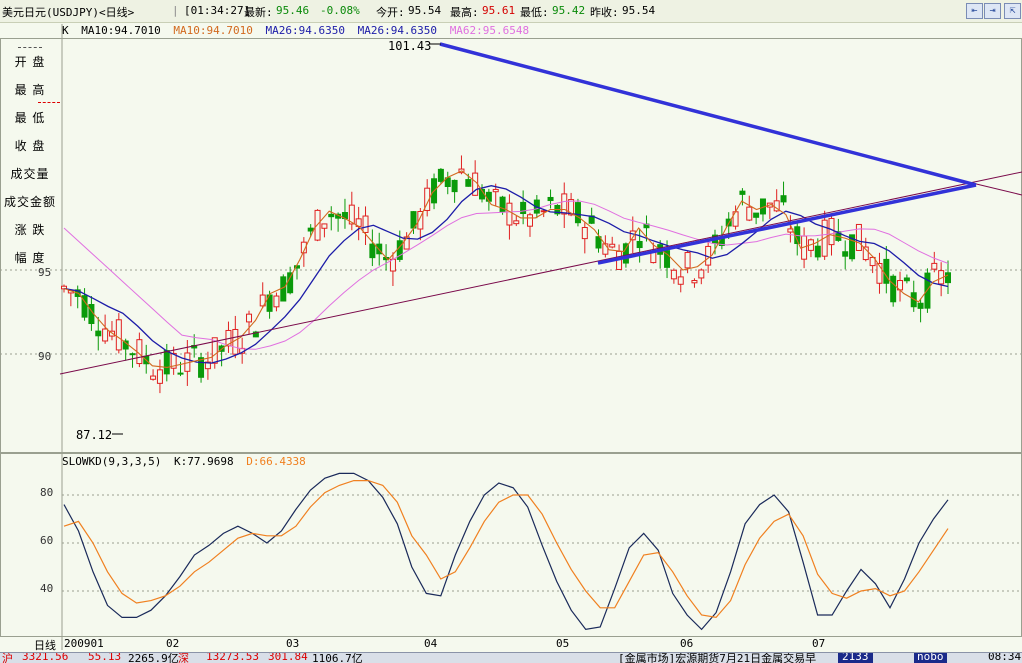 This screenshot has width=1022, height=663. What do you see at coordinates (30, 146) in the screenshot?
I see `menu-close: 收 盘` at bounding box center [30, 146].